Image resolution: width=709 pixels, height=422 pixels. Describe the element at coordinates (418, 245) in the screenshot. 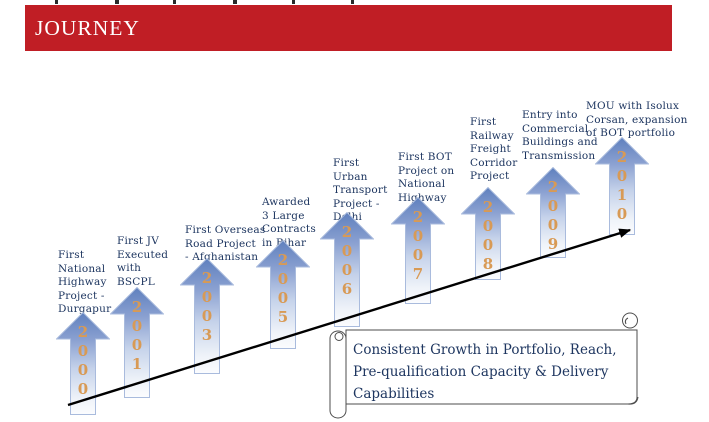

I see `milestone-year: 2 0 0 7` at that location.